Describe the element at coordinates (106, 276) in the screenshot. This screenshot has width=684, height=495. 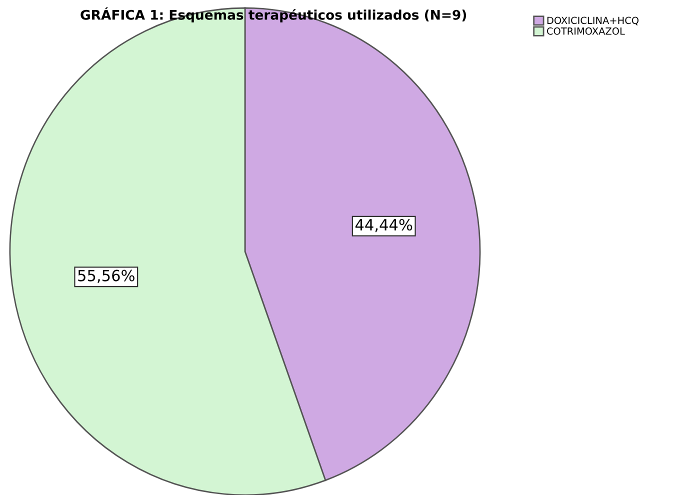
I see `data-label: 55,56%` at that location.